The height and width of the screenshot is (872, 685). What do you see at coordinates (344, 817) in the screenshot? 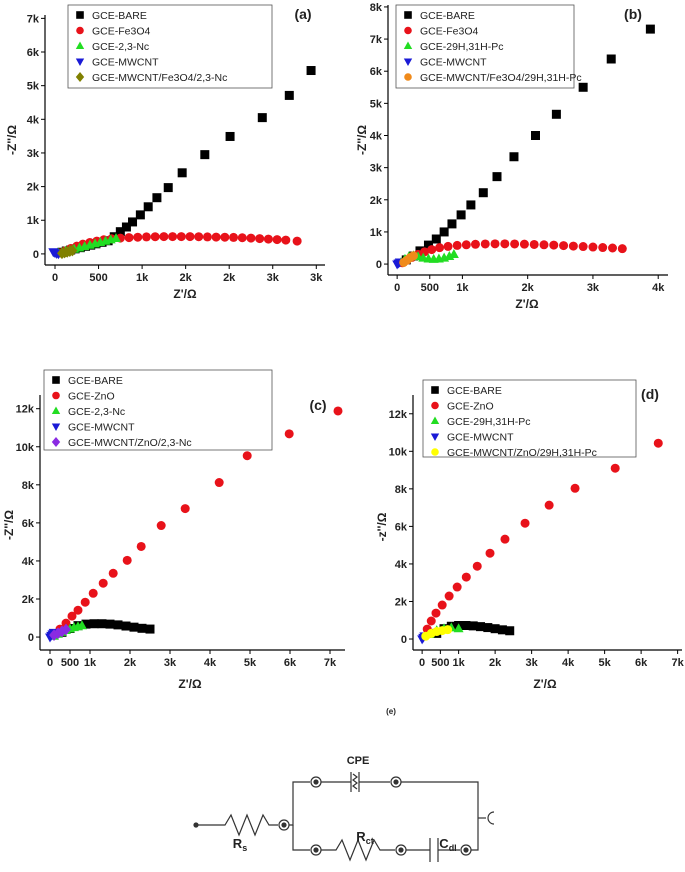
I see `circuit` at bounding box center [344, 817].